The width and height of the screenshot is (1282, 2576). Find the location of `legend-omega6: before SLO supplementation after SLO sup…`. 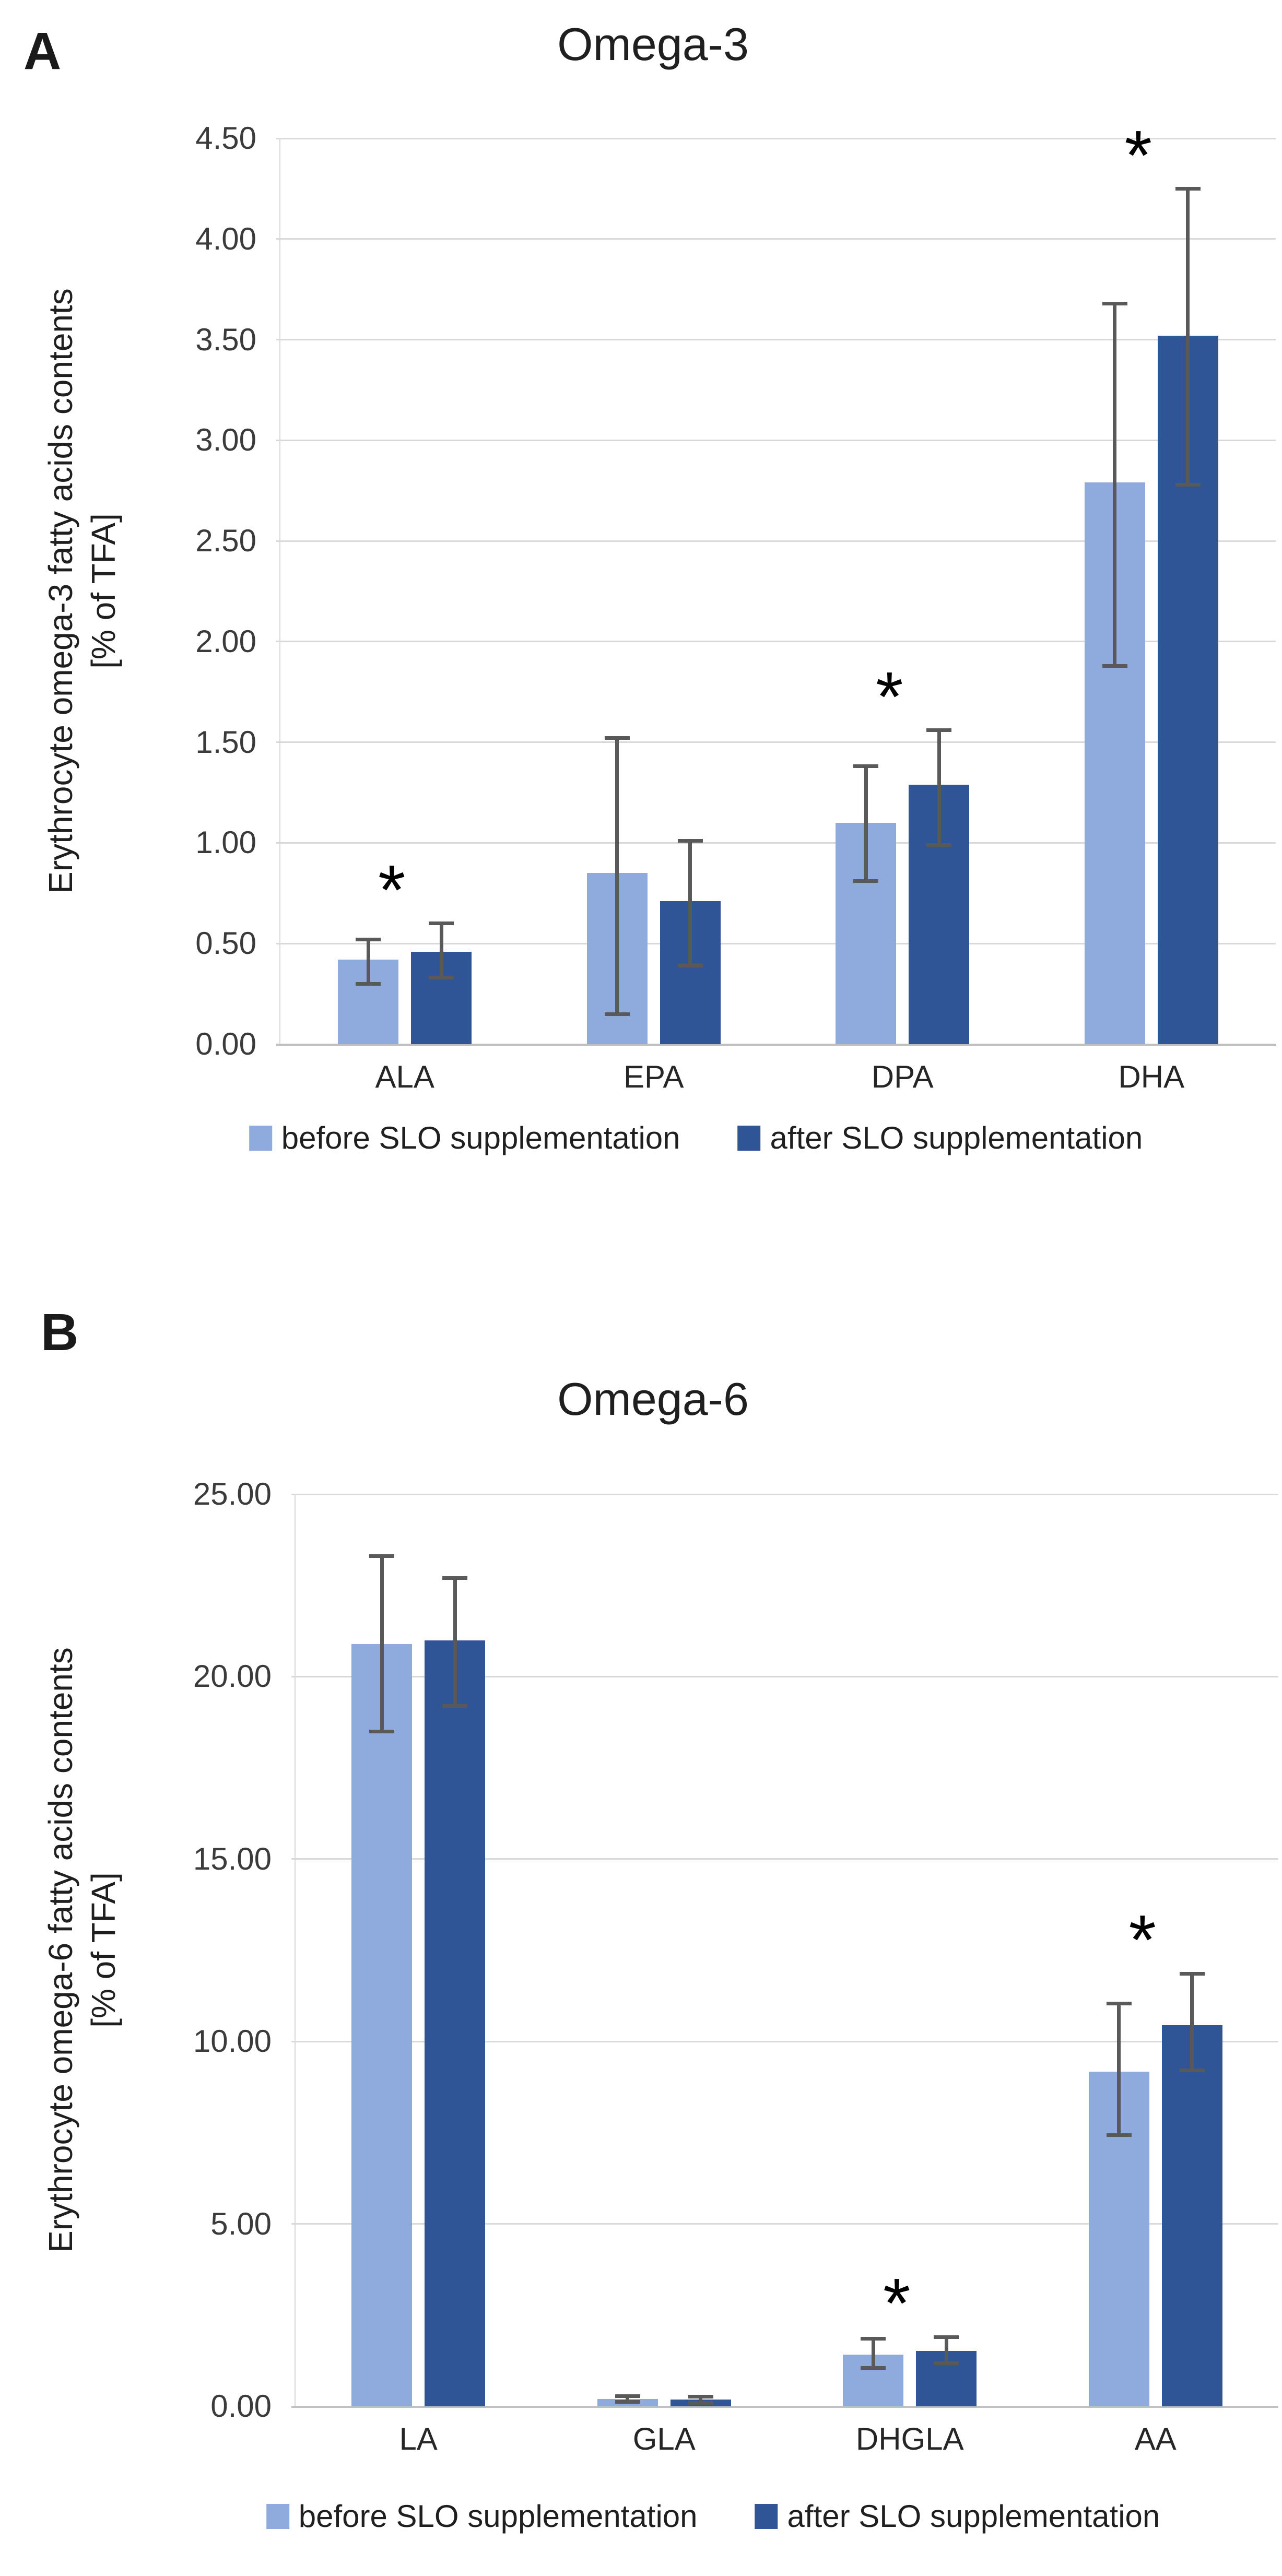

legend-omega6: before SLO supplementation after SLO sup… is located at coordinates (713, 2516).